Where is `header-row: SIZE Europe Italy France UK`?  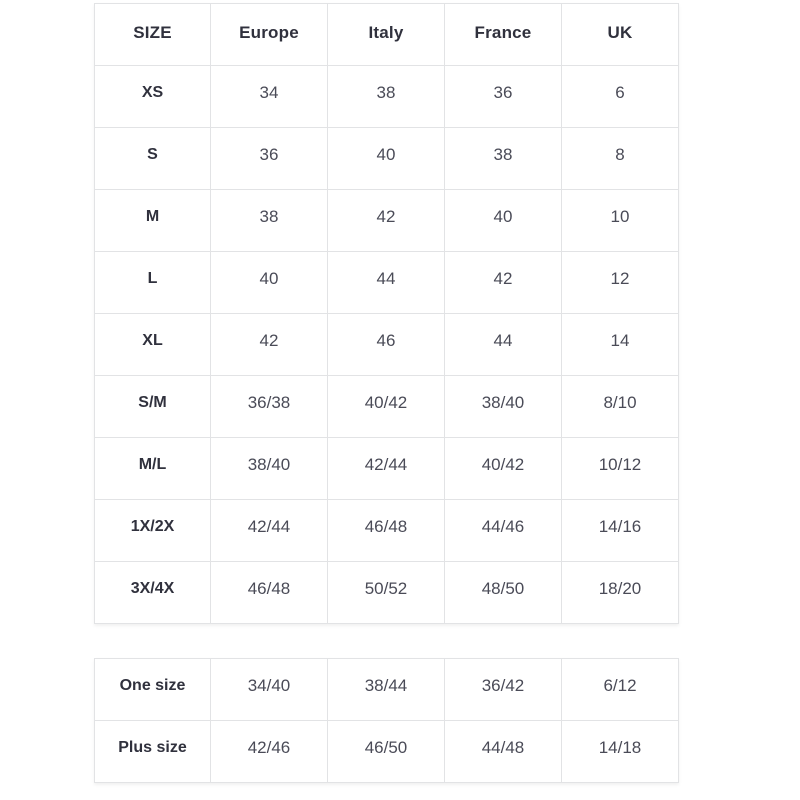 header-row: SIZE Europe Italy France UK is located at coordinates (386, 34).